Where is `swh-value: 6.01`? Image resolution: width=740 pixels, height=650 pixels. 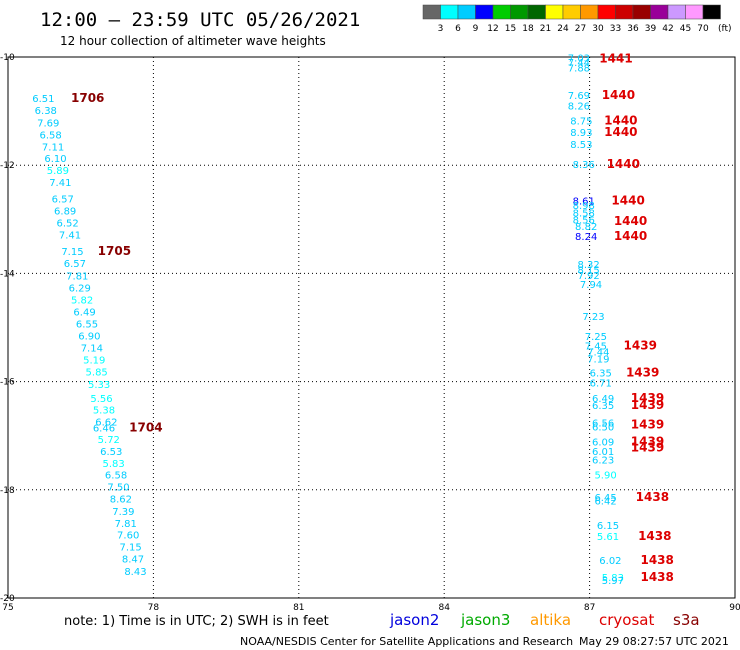
swh-value: 6.01 is located at coordinates (603, 452).